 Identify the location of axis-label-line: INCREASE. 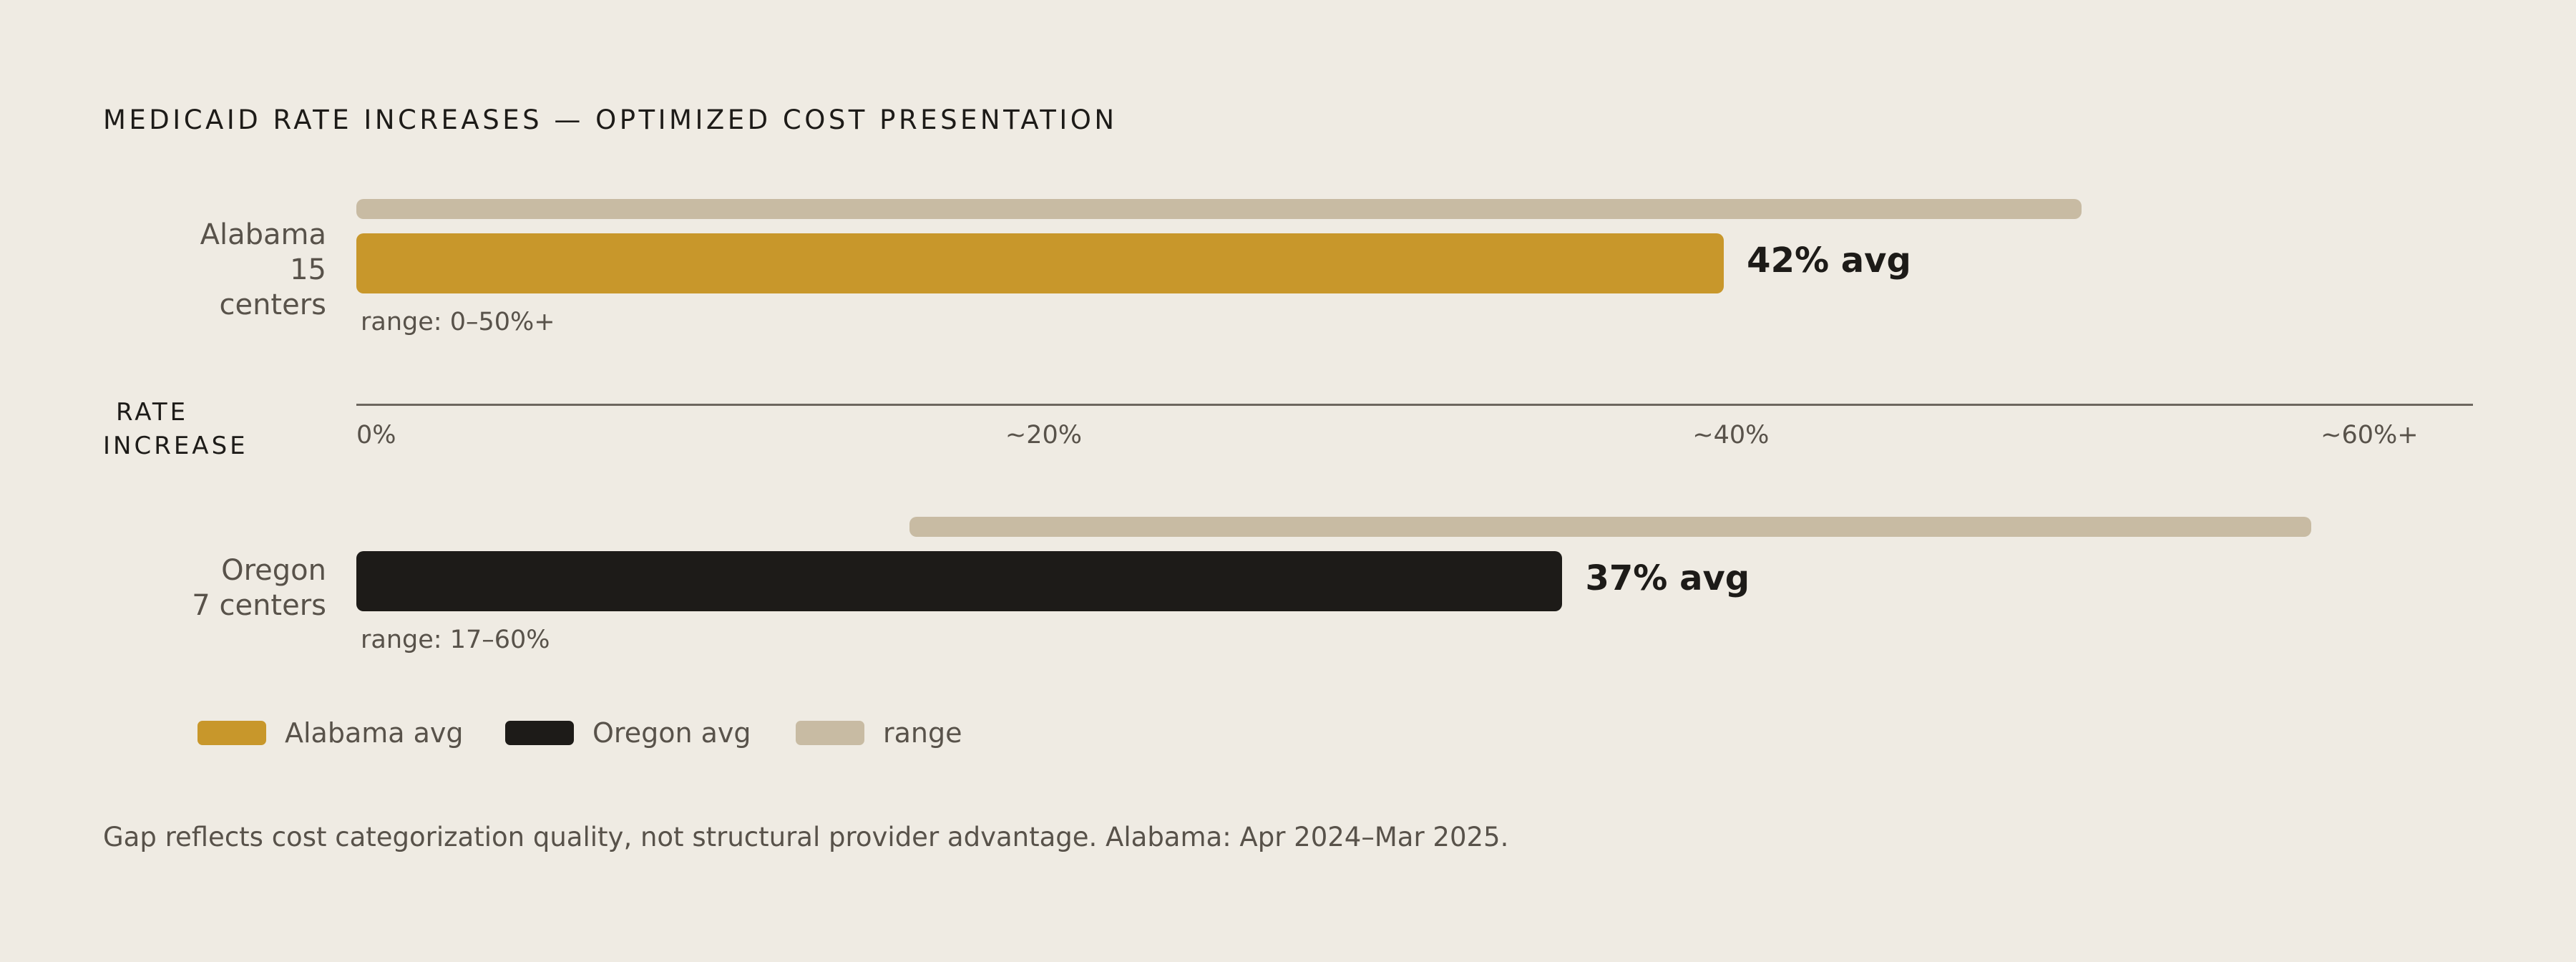
(175, 446).